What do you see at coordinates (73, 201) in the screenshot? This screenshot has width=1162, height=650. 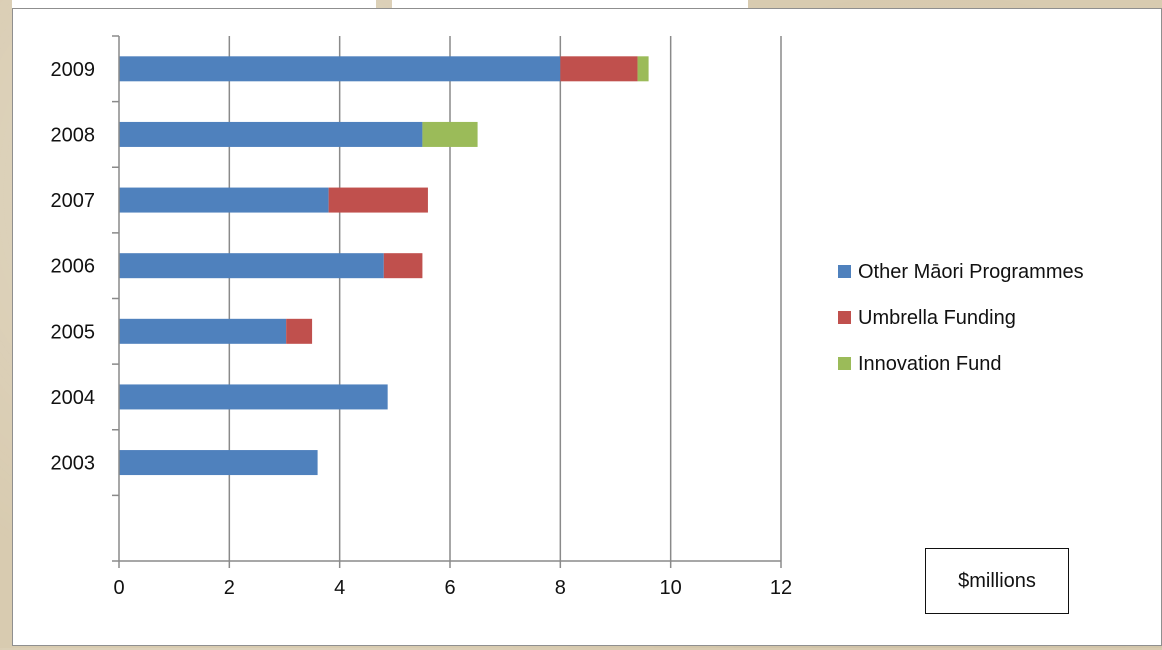 I see `y-tick-label-2007: 2007` at bounding box center [73, 201].